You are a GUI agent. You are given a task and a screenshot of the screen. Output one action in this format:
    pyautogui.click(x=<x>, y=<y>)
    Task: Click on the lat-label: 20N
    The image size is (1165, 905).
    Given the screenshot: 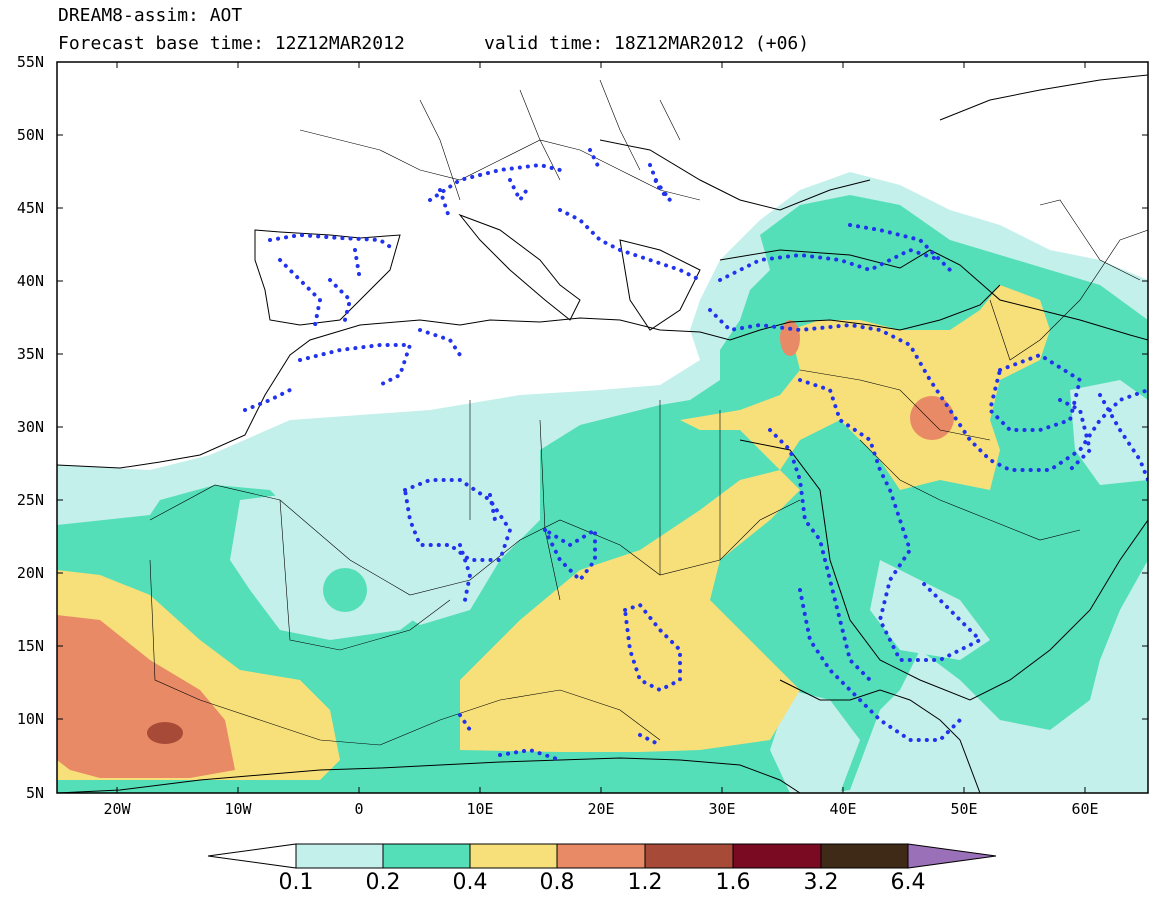 What is the action you would take?
    pyautogui.click(x=30, y=573)
    